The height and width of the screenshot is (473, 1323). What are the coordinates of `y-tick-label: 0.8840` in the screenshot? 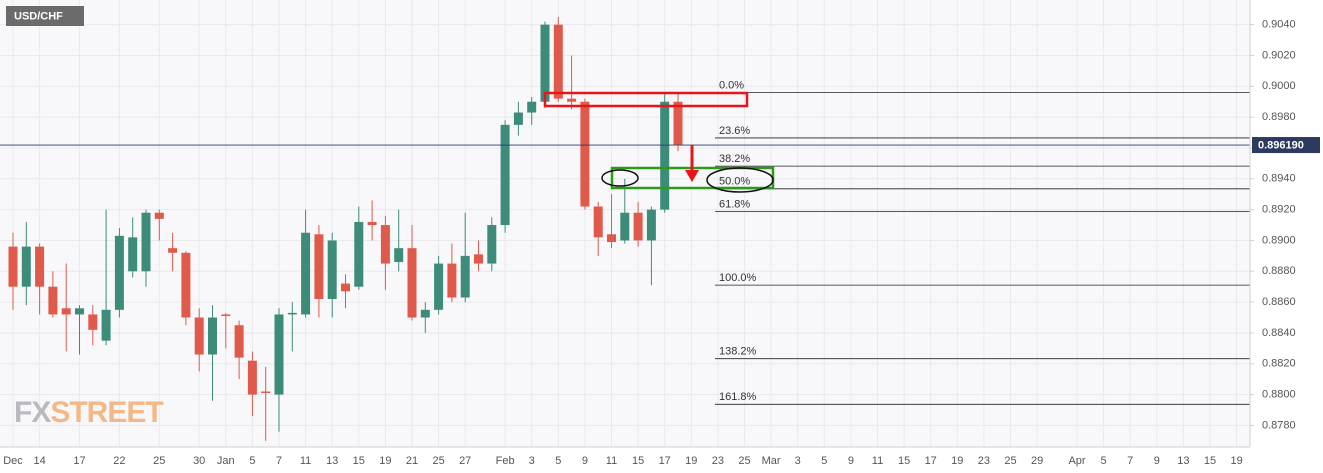 It's located at (1279, 333).